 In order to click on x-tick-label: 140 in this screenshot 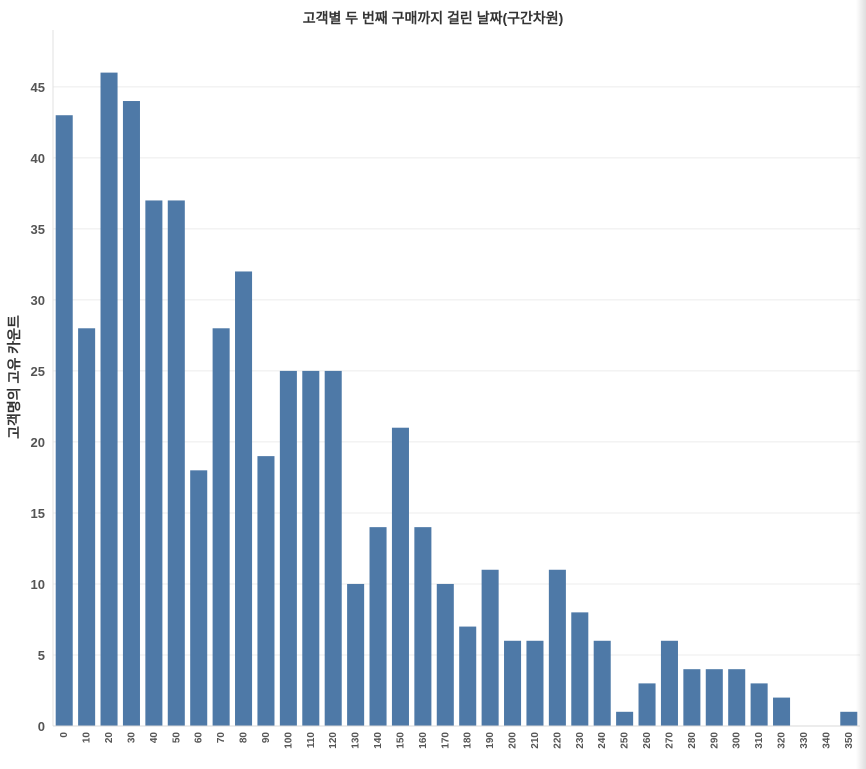, I will do `click(378, 740)`.